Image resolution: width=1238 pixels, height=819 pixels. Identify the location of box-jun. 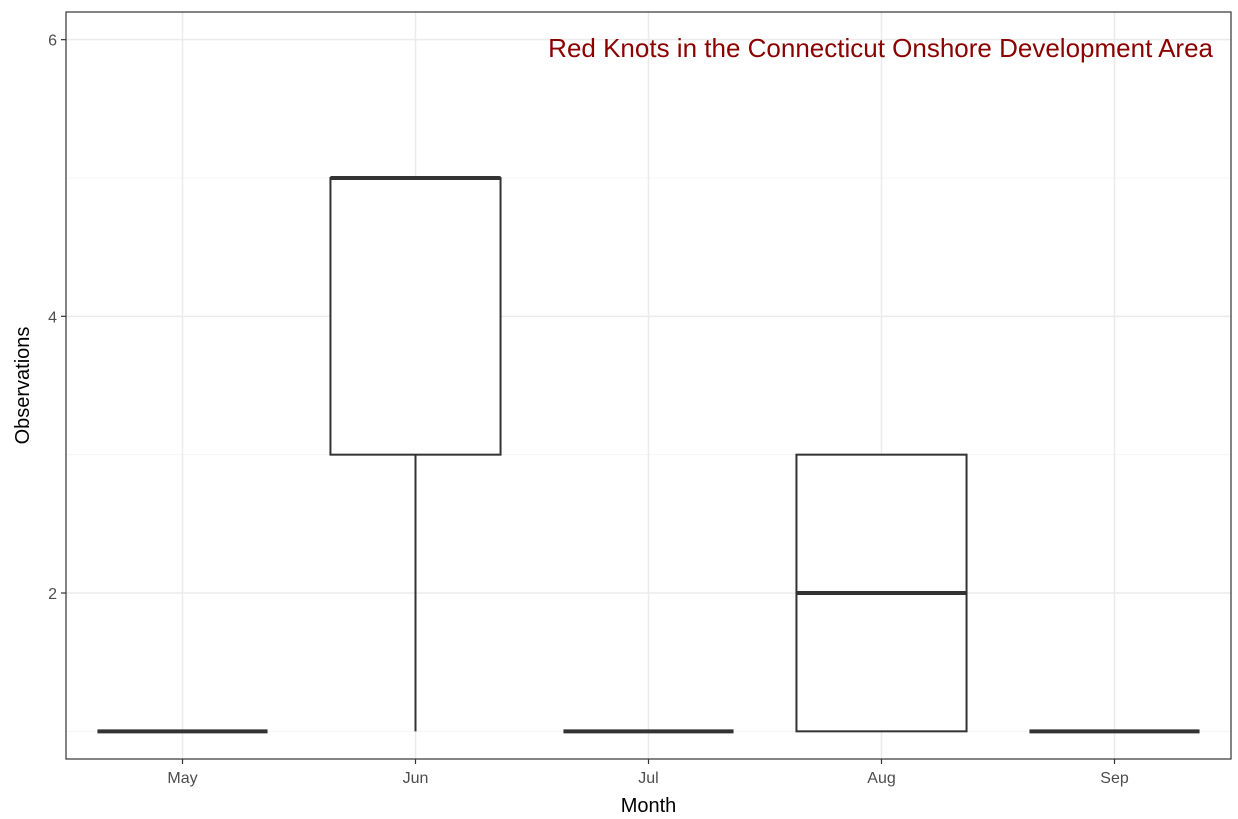
(415, 454).